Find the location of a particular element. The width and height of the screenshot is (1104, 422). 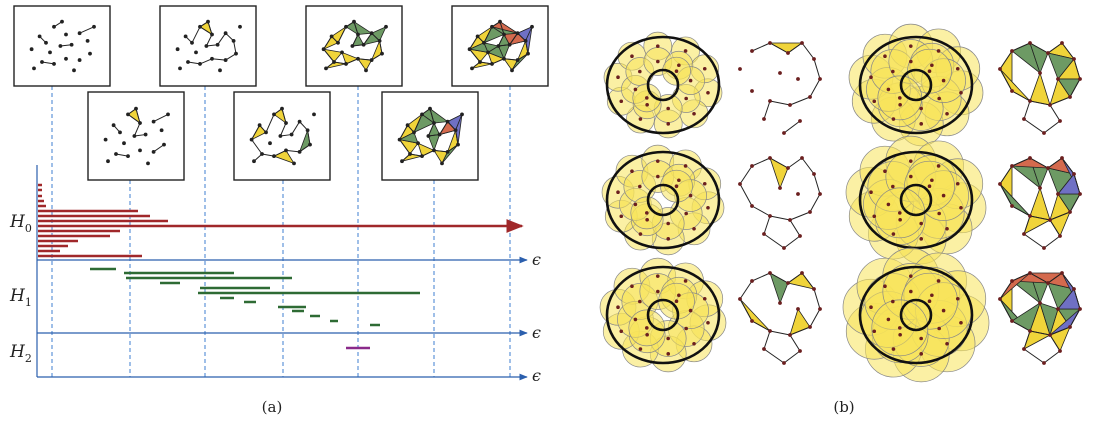

h0-label: H0 is located at coordinates (20, 223).